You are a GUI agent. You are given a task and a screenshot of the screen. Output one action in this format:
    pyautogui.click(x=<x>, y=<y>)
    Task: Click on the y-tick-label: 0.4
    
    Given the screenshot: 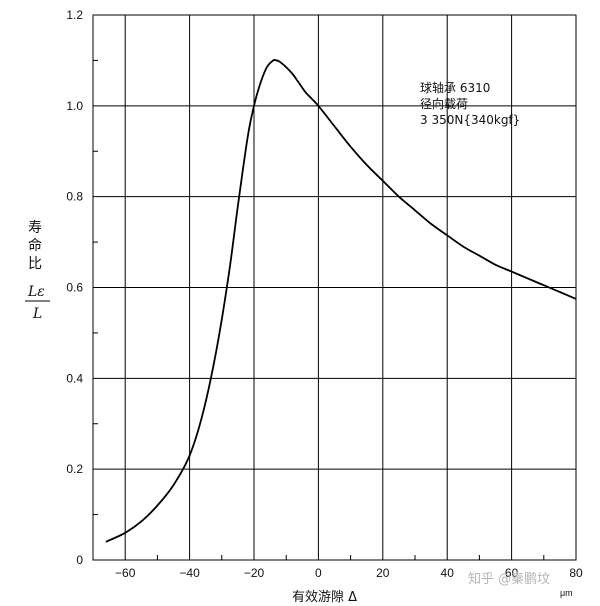 What is the action you would take?
    pyautogui.click(x=74, y=378)
    